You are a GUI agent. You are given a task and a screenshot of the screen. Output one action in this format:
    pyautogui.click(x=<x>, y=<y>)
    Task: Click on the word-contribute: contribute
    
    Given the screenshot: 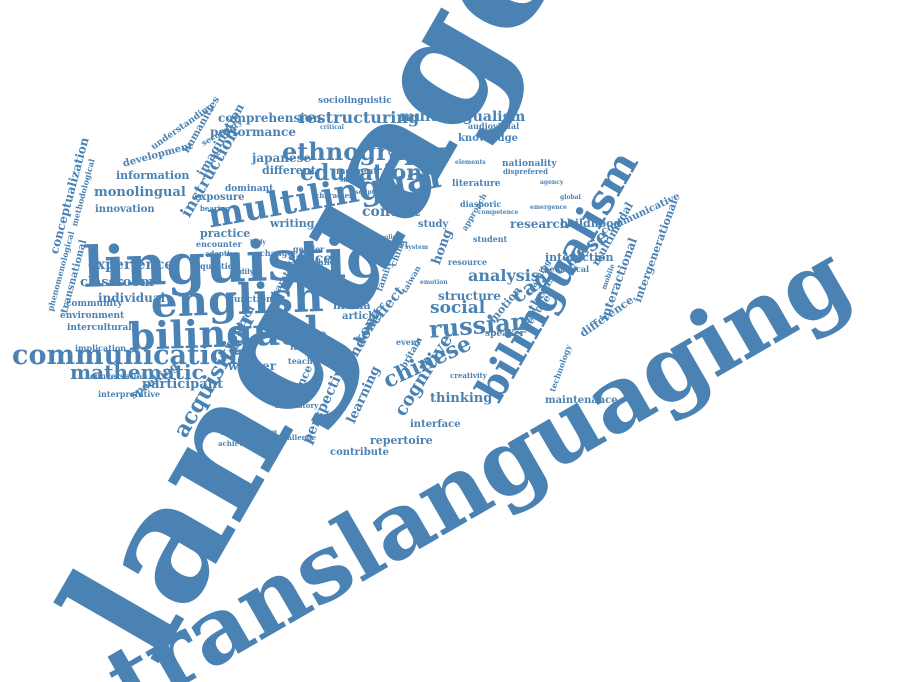 What is the action you would take?
    pyautogui.click(x=359, y=452)
    